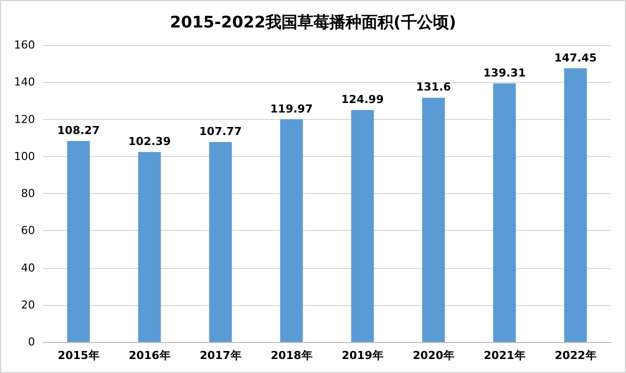 Image resolution: width=626 pixels, height=373 pixels. What do you see at coordinates (504, 73) in the screenshot?
I see `data-label: 139.31` at bounding box center [504, 73].